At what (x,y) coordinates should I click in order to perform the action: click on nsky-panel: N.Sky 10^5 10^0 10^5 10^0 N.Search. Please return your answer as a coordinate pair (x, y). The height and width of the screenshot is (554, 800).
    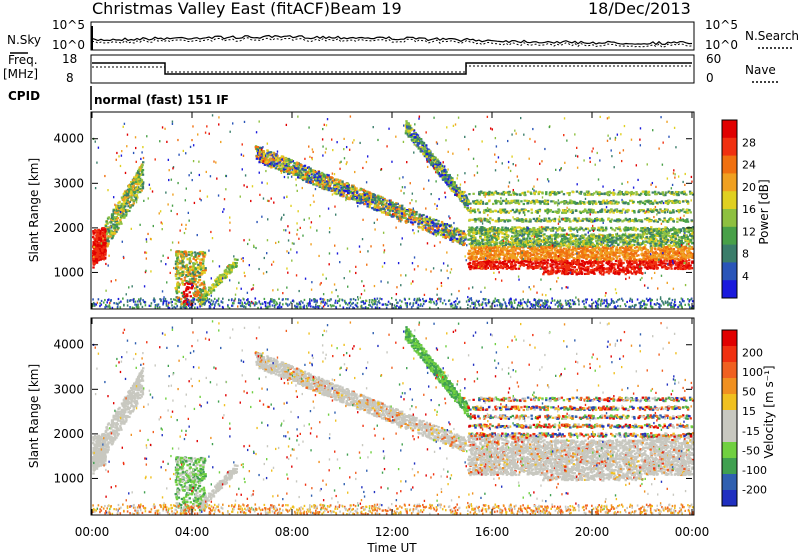
    Looking at the image, I should click on (403, 36).